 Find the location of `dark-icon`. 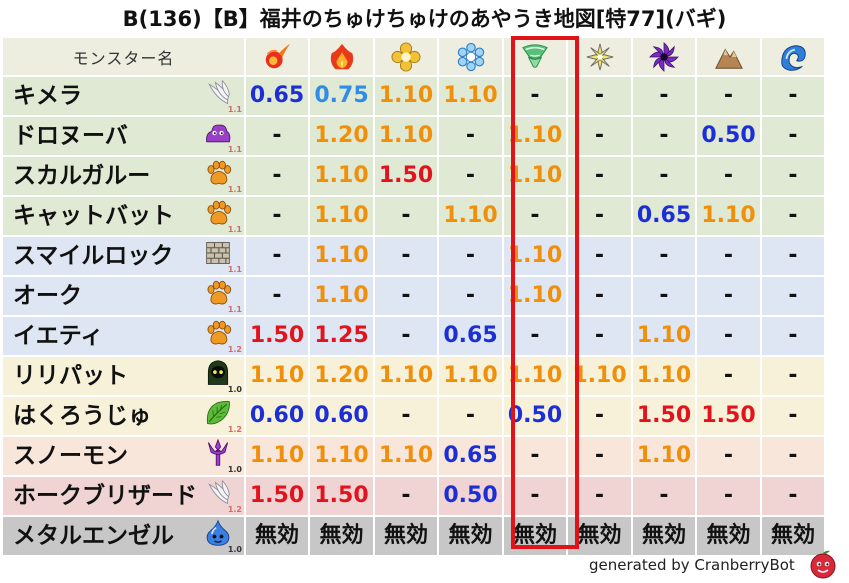

dark-icon is located at coordinates (664, 56).